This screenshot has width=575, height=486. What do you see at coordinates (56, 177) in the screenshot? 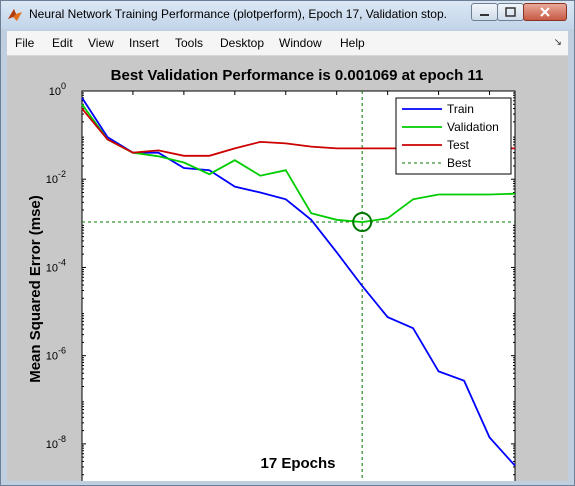
I see `y-tick-label: 10⁻²` at bounding box center [56, 177].